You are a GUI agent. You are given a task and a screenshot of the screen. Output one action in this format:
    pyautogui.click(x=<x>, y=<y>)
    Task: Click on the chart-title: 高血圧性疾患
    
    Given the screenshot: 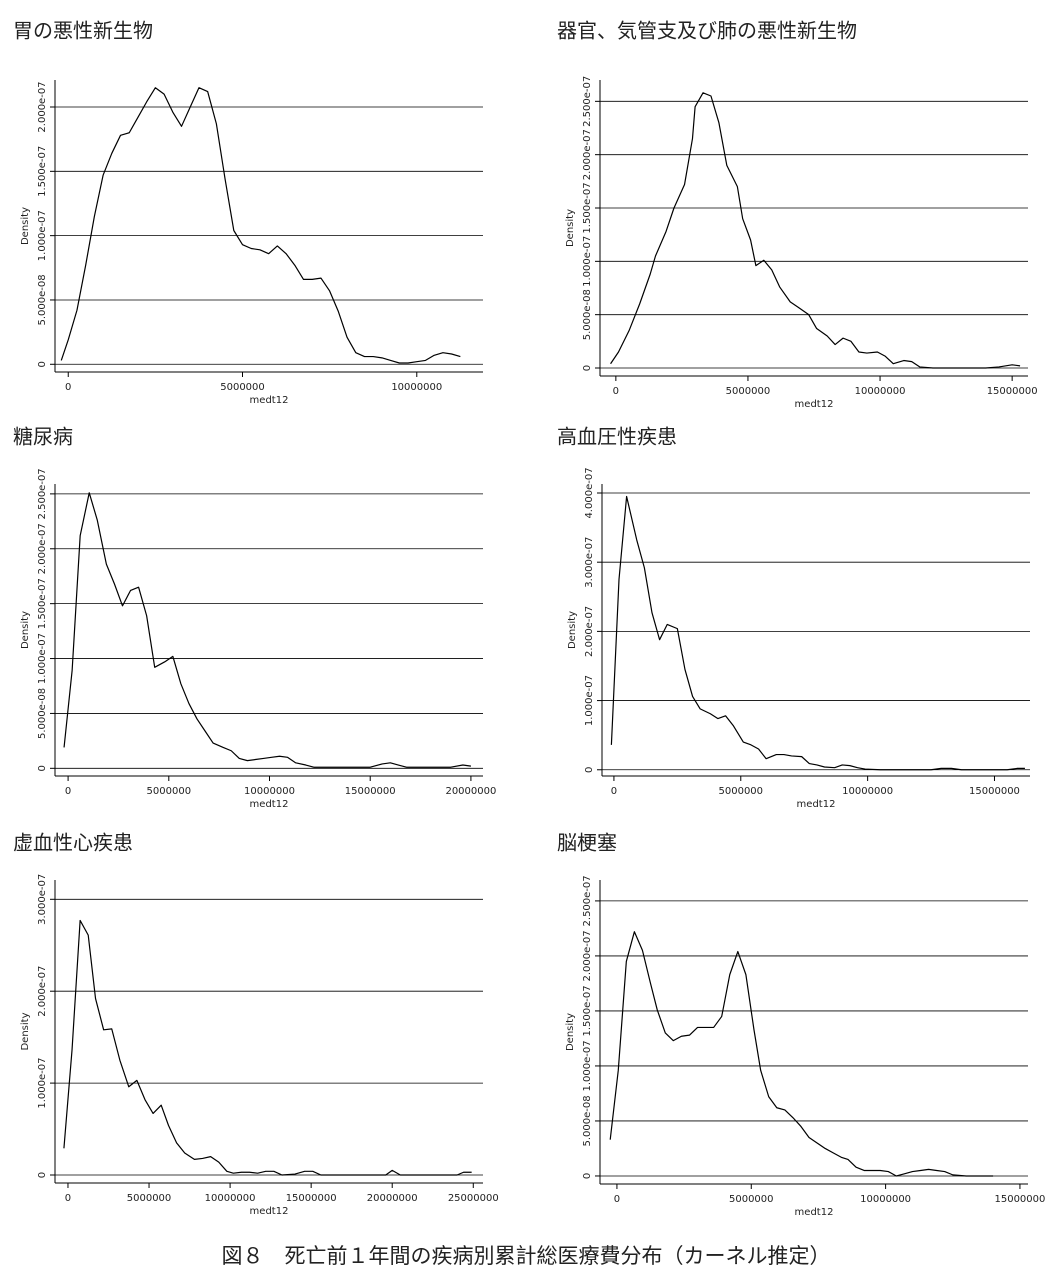 What is the action you would take?
    pyautogui.click(x=617, y=437)
    